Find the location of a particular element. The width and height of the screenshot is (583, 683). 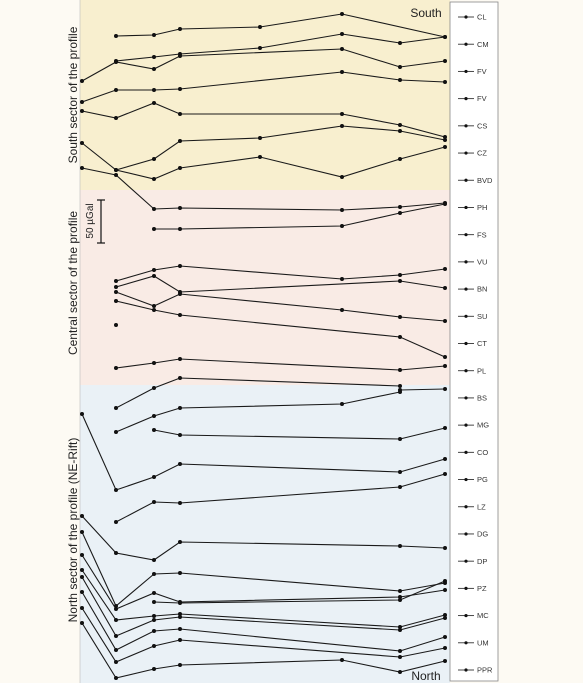

legend-entry: BN is located at coordinates (472, 289).